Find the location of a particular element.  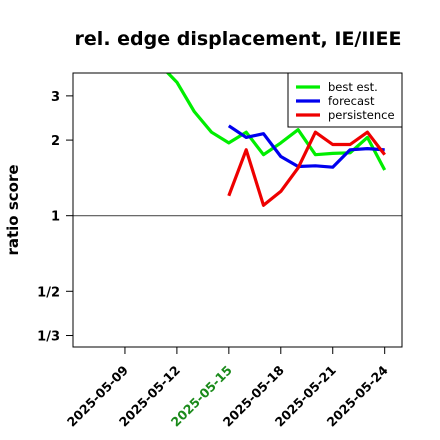

series-line-forecast is located at coordinates (306, 146).